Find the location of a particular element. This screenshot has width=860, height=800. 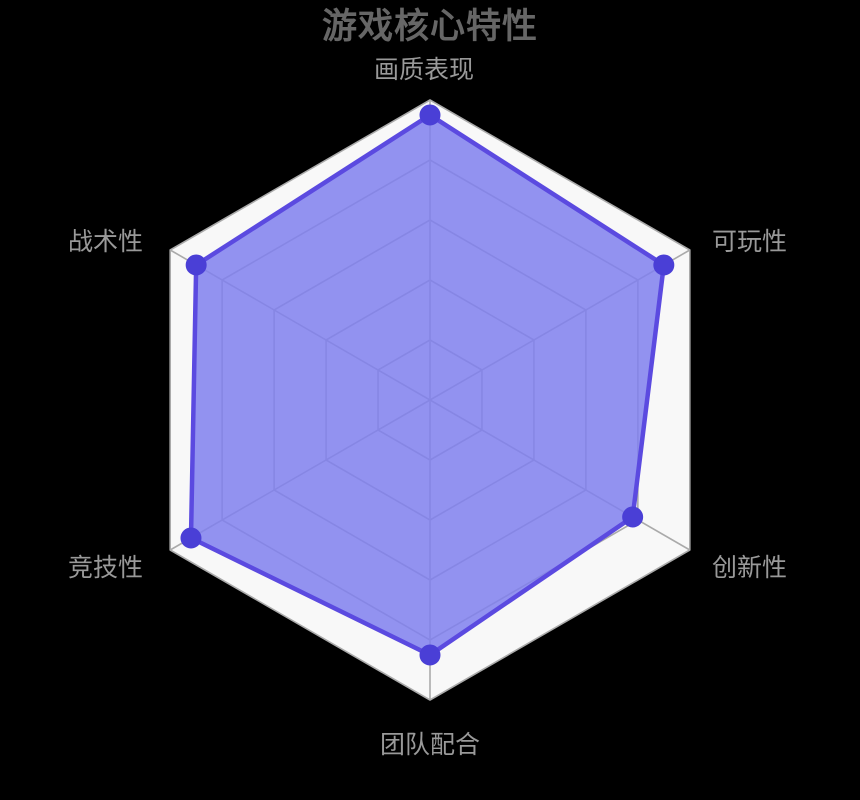

data-point-画质表现 is located at coordinates (430, 115).